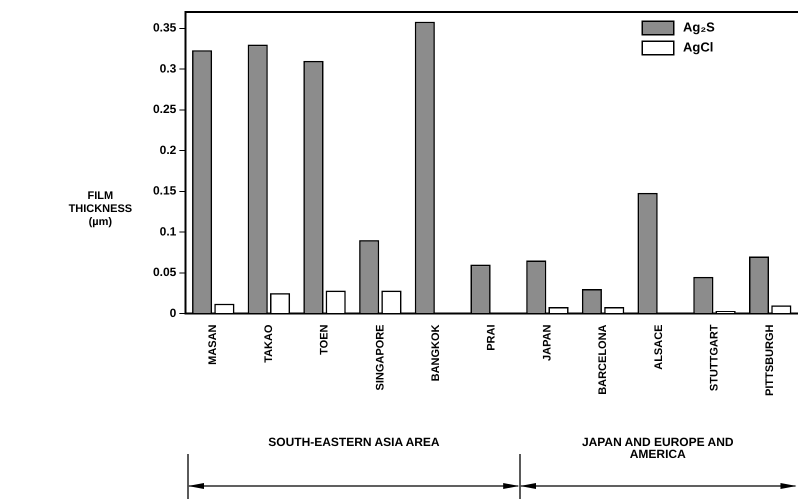 Image resolution: width=798 pixels, height=499 pixels. I want to click on y-tick-label: 0.25, so click(164, 109).